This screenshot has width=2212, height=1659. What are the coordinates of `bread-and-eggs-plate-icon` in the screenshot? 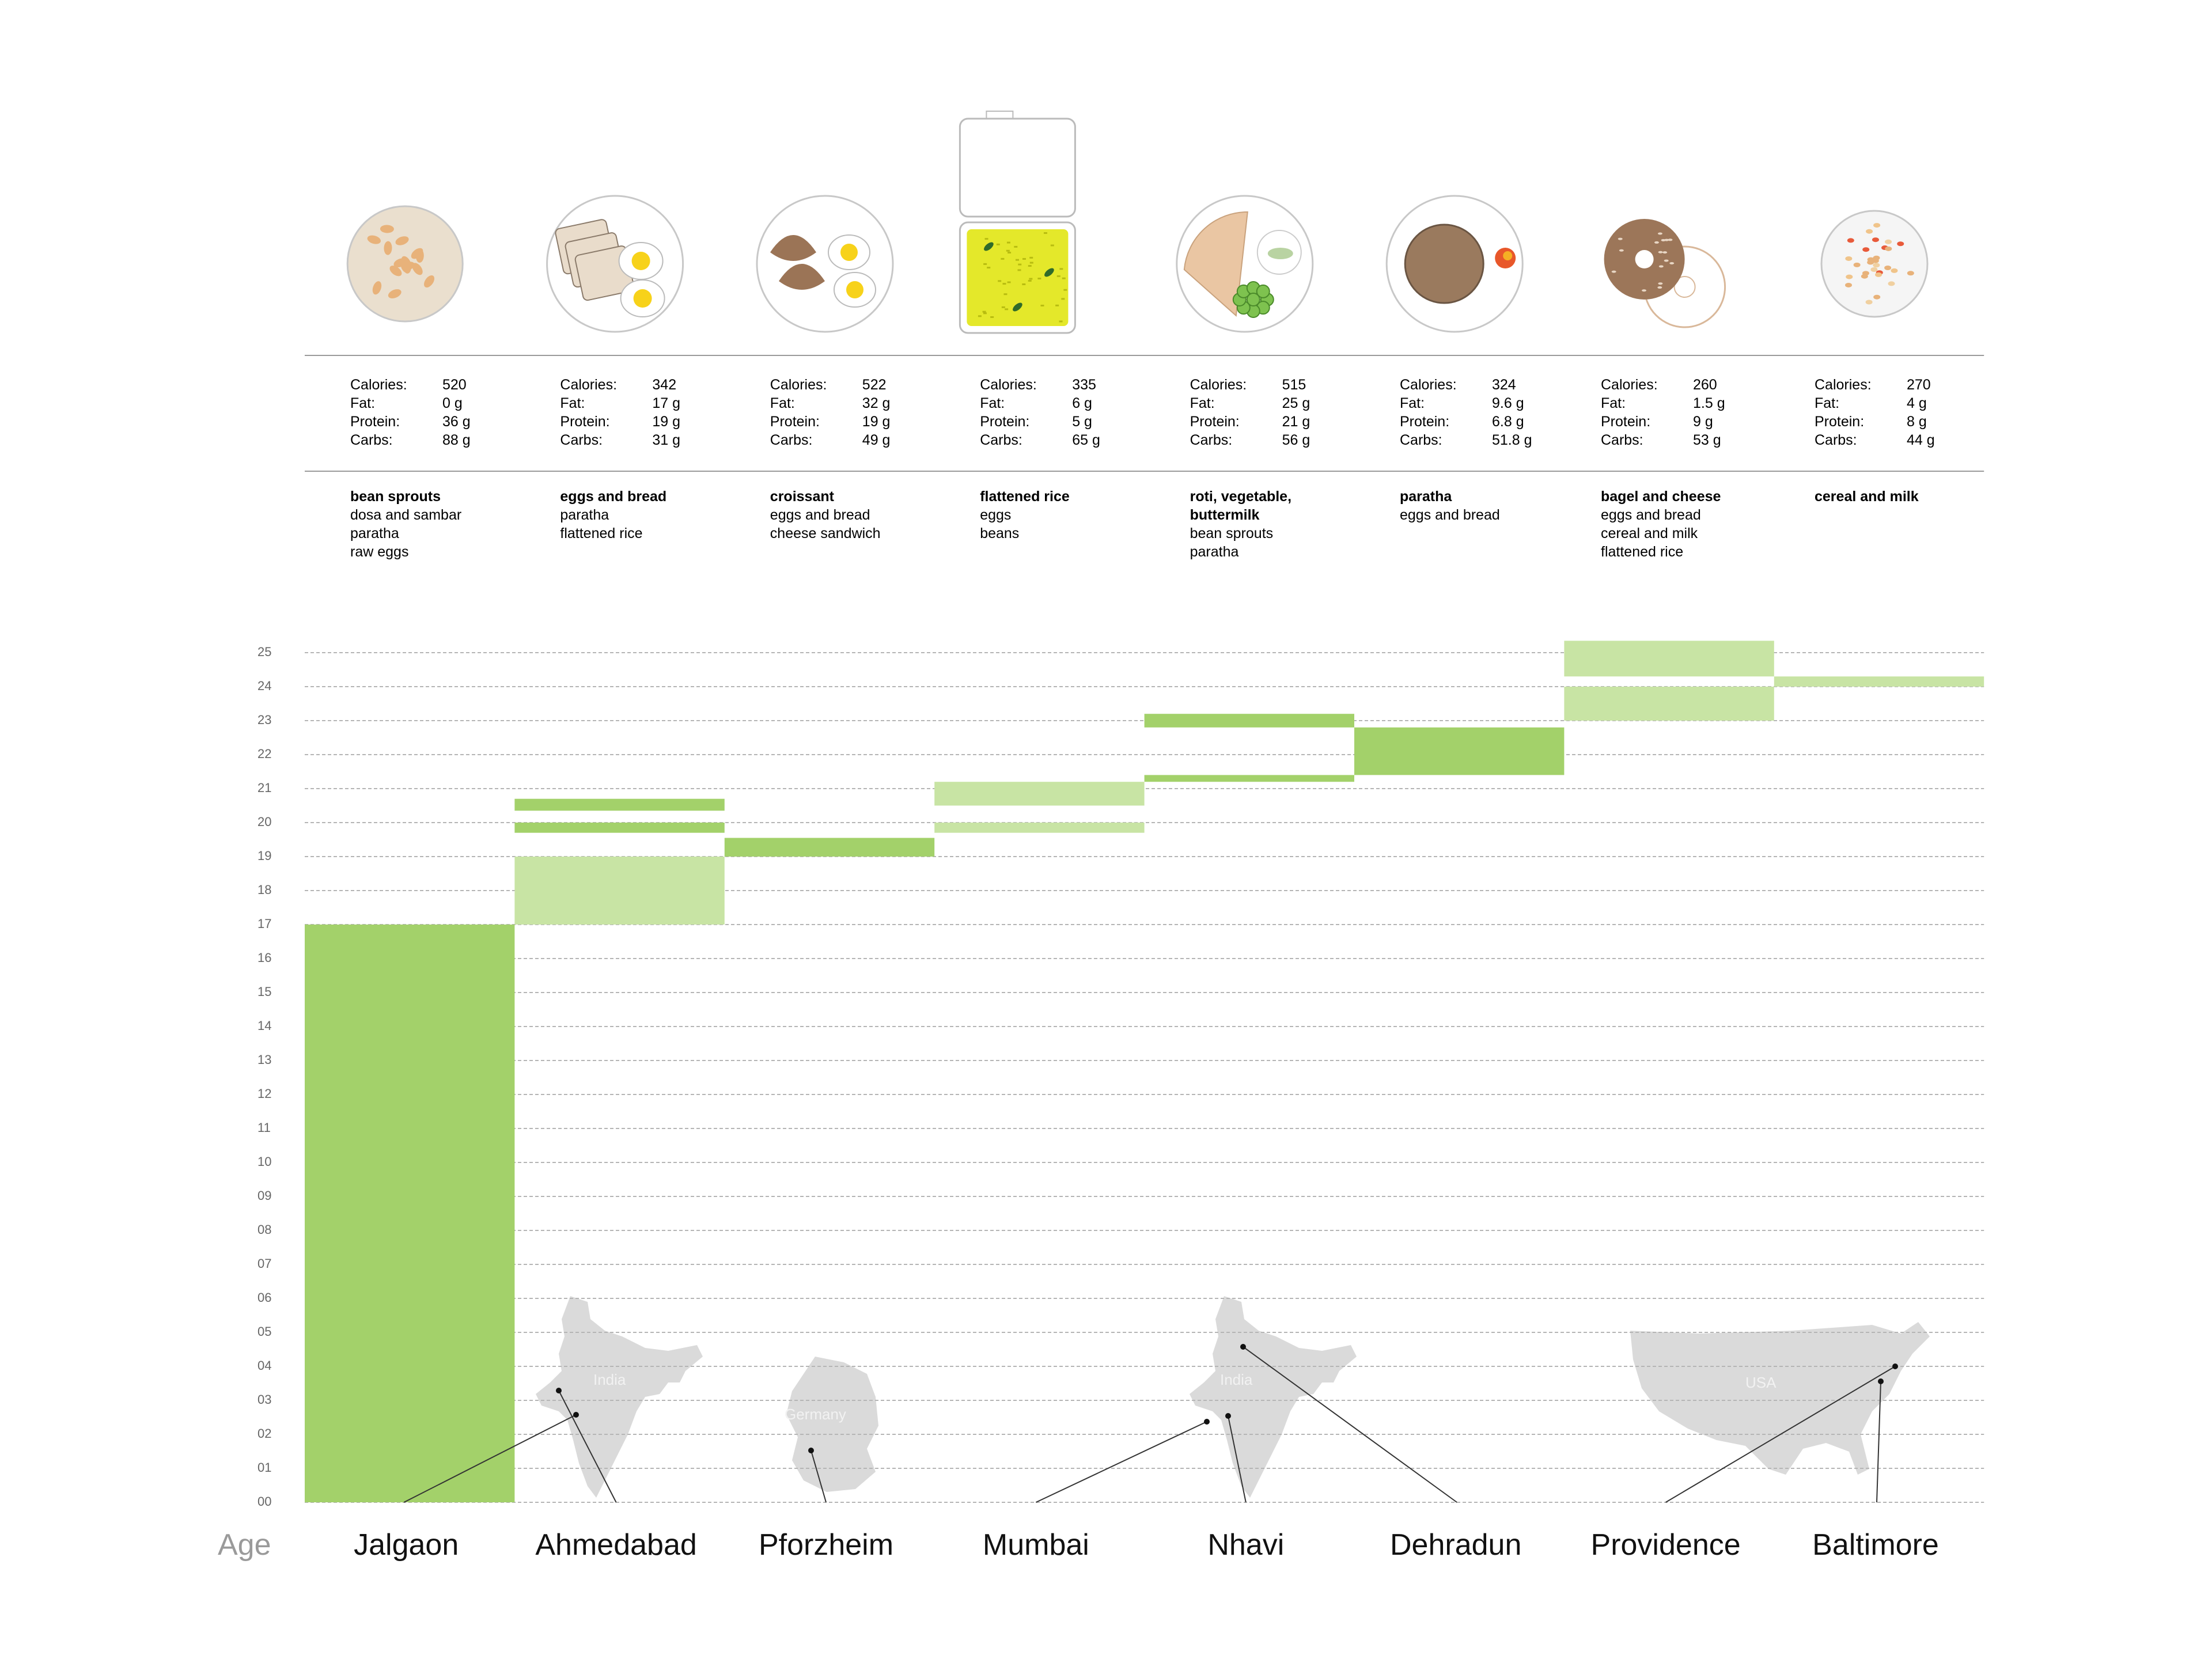 It's located at (615, 264).